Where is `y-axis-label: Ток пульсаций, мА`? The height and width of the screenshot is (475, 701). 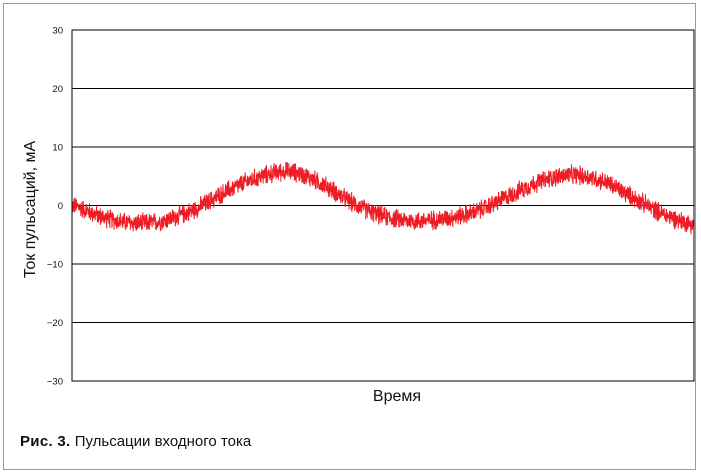
y-axis-label: Ток пульсаций, мА is located at coordinates (30, 210).